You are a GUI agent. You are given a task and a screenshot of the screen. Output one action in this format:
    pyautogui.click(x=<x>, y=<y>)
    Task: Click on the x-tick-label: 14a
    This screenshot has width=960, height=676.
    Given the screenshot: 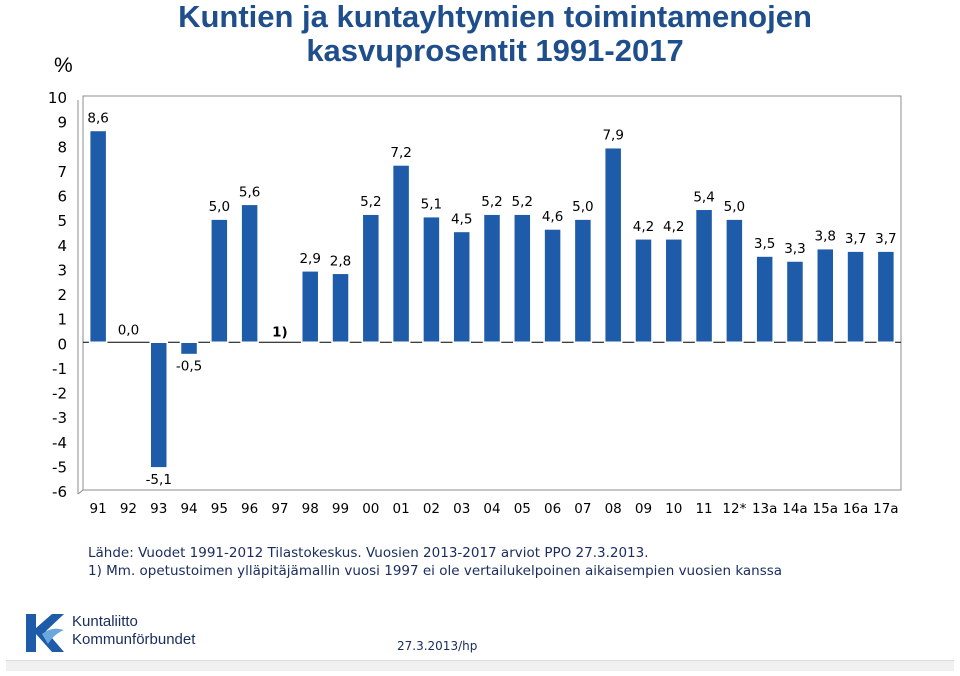 What is the action you would take?
    pyautogui.click(x=794, y=509)
    